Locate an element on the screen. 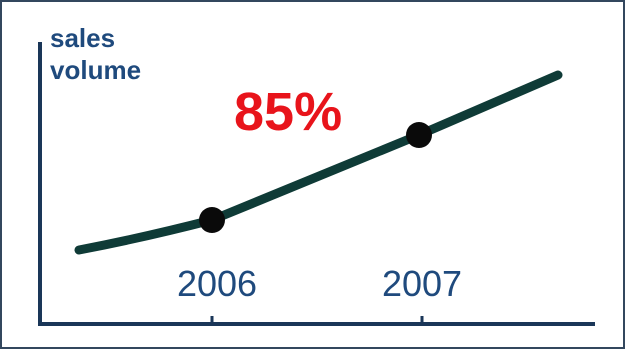 This screenshot has height=351, width=625. data-point-2007 is located at coordinates (419, 135).